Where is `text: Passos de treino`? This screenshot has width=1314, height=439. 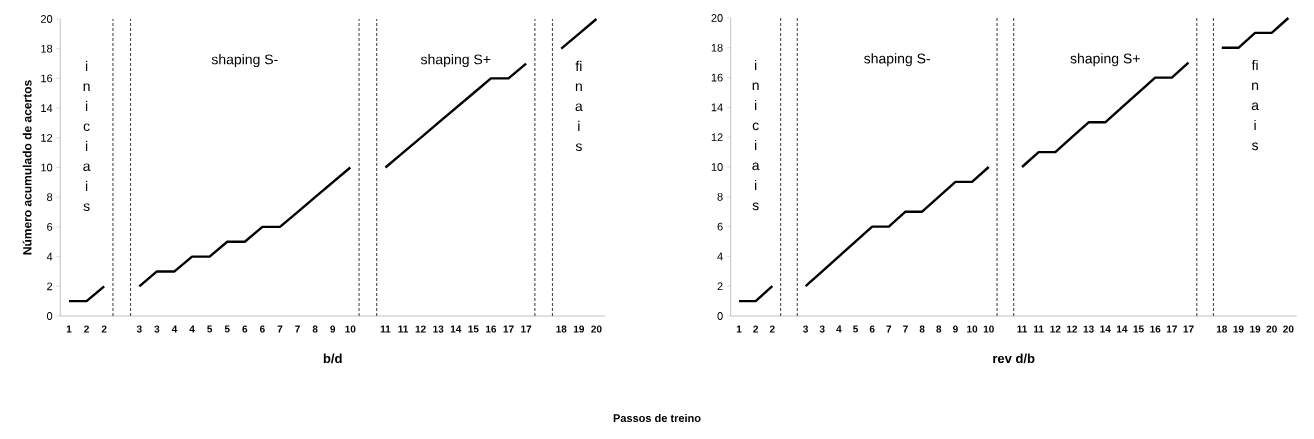
text: Passos de treino is located at coordinates (657, 418).